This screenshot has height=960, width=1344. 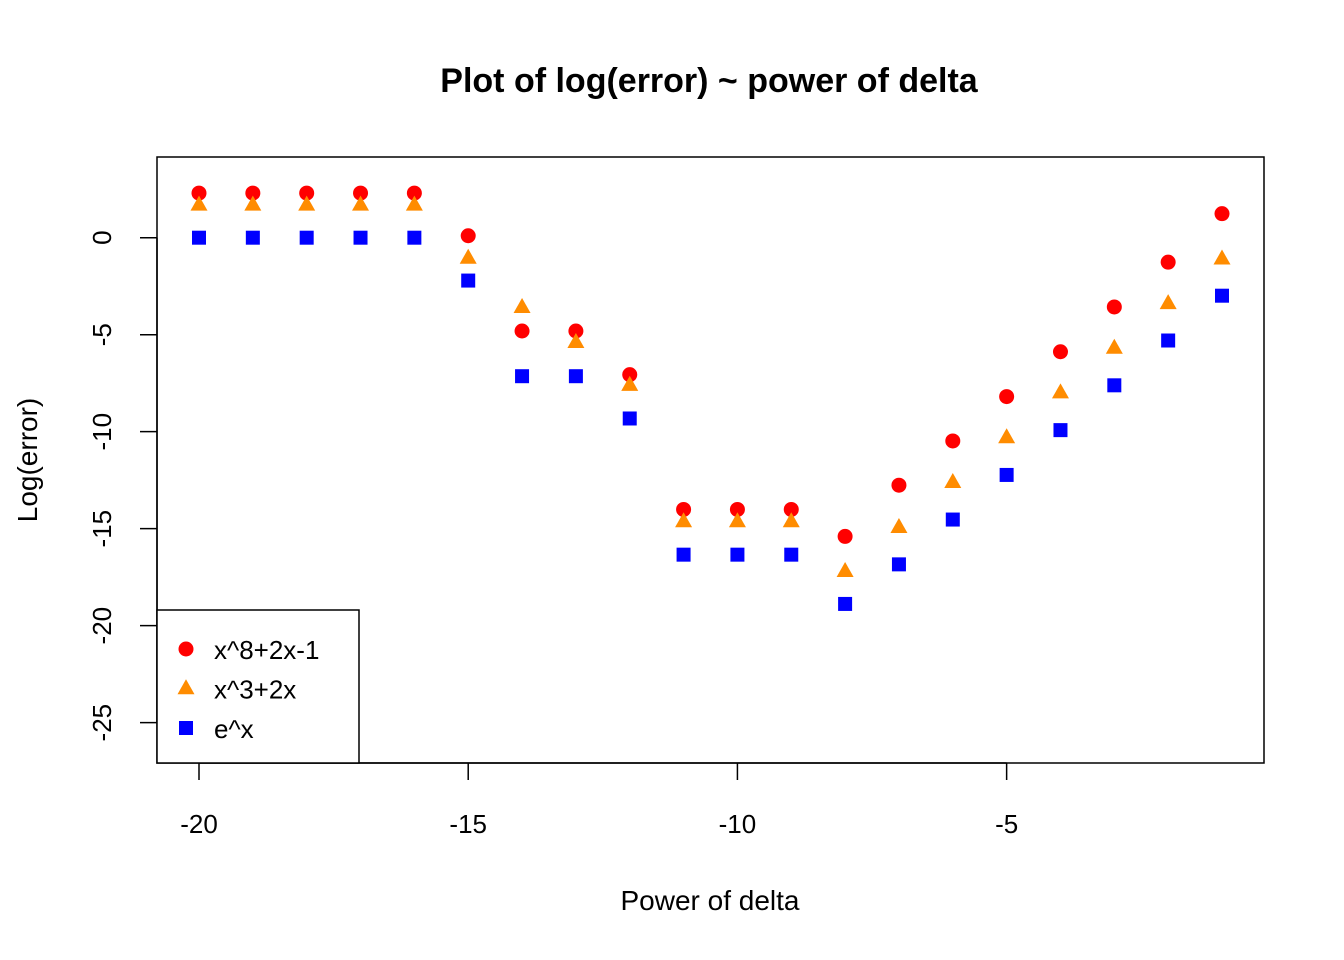 What do you see at coordinates (234, 729) in the screenshot?
I see `legend-label: e^x` at bounding box center [234, 729].